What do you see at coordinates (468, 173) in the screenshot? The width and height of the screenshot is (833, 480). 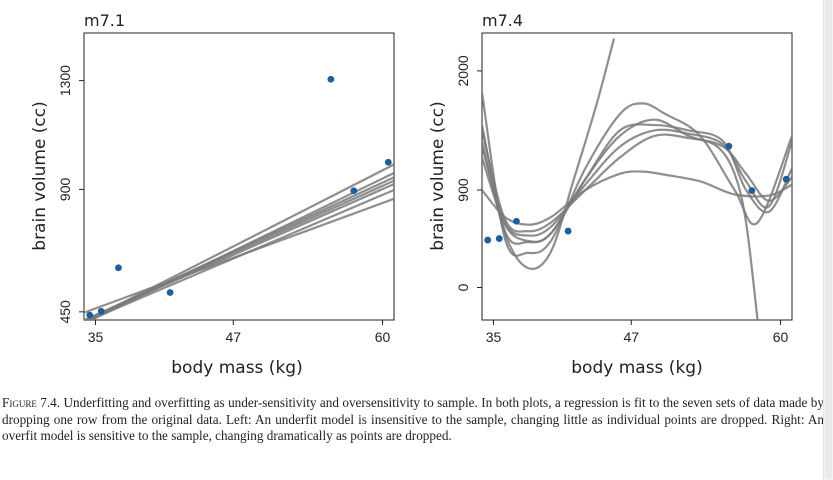 I see `yticks-right: 0 900 2000` at bounding box center [468, 173].